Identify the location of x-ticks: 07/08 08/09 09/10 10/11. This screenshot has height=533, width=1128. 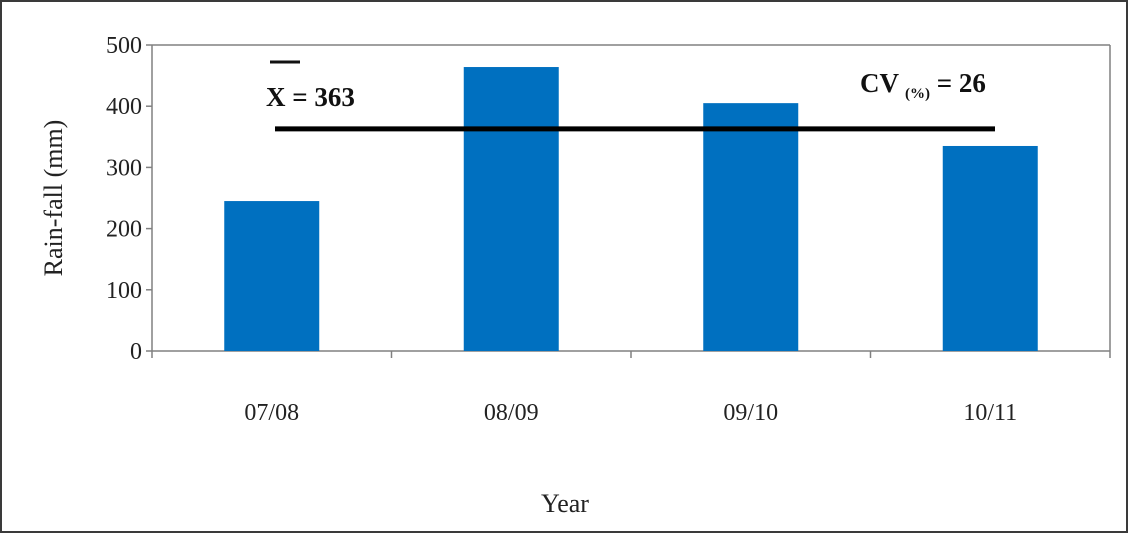
(631, 388).